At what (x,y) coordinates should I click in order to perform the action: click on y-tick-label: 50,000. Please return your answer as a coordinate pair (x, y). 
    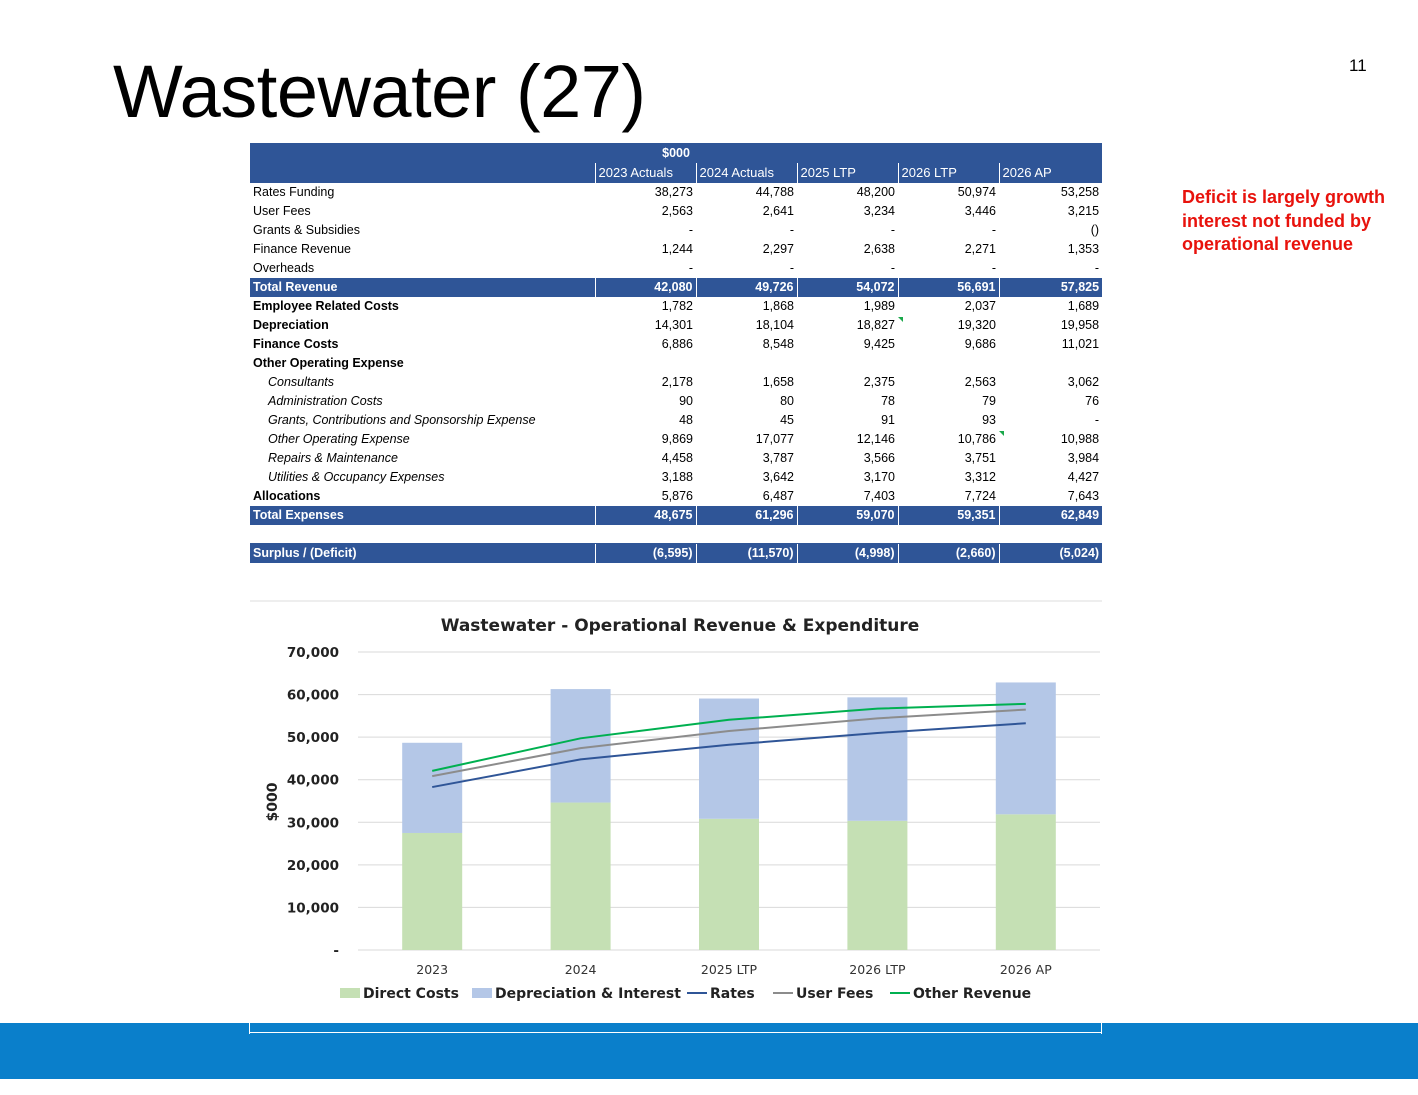
    Looking at the image, I should click on (313, 738).